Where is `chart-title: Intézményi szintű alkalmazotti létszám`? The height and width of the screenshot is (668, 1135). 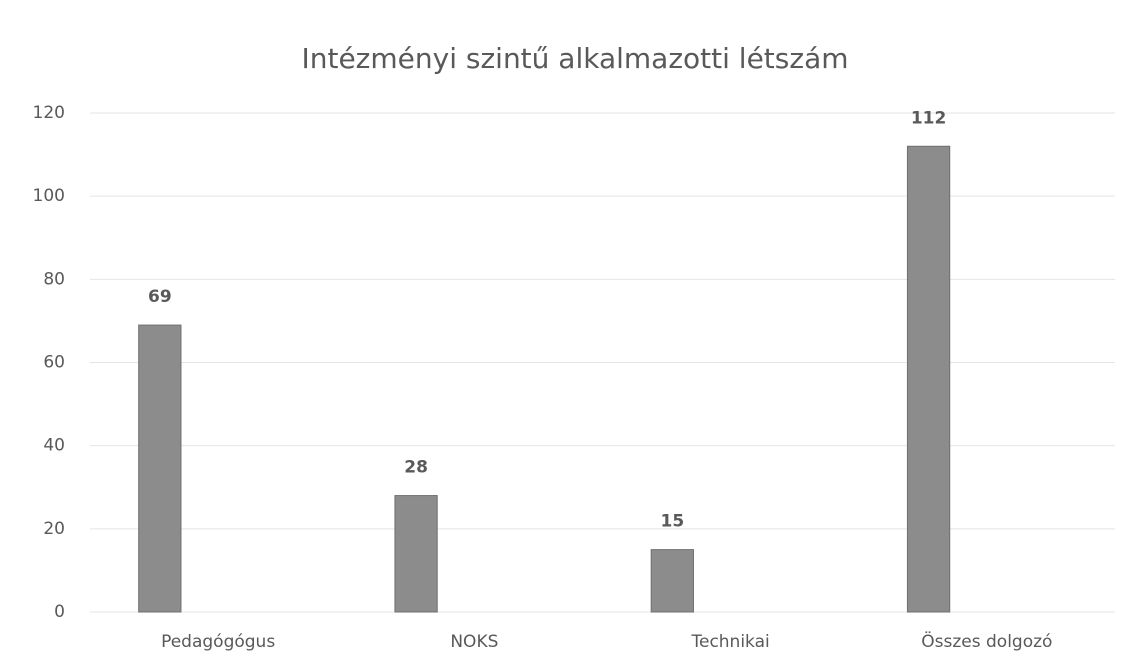
chart-title: Intézményi szintű alkalmazotti létszám is located at coordinates (574, 58).